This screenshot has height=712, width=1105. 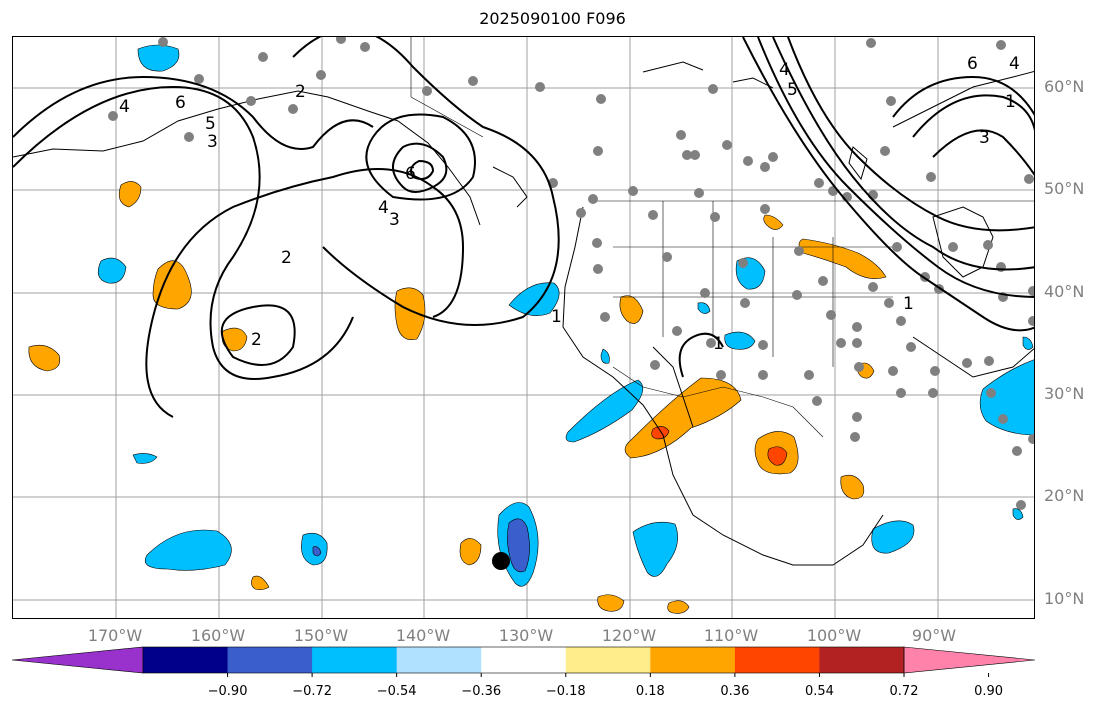 What do you see at coordinates (819, 691) in the screenshot?
I see `colorbar-tick-label: 0.54` at bounding box center [819, 691].